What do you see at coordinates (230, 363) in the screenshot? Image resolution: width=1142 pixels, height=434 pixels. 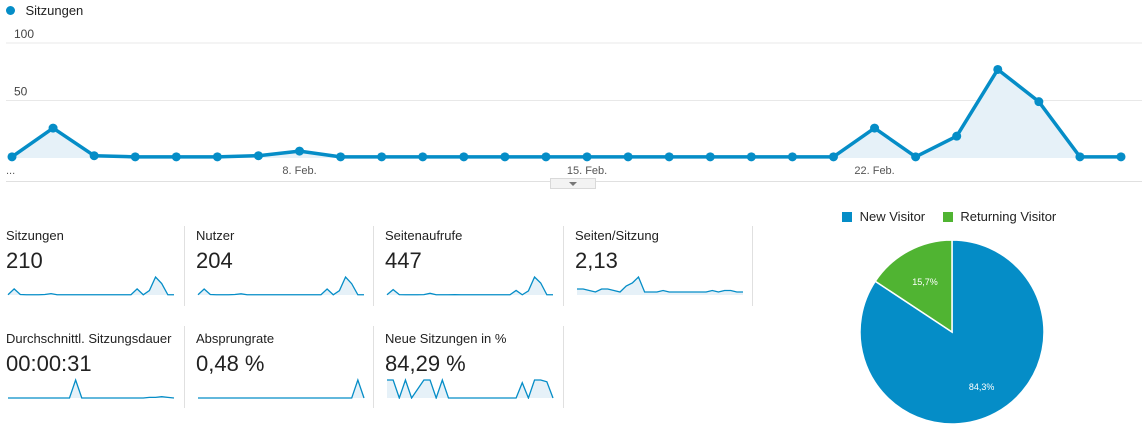 I see `metric-value: 0,48 %` at bounding box center [230, 363].